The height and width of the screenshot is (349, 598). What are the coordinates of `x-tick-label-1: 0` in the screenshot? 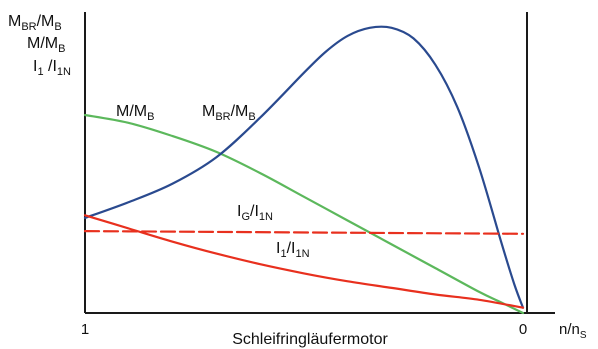 It's located at (523, 329).